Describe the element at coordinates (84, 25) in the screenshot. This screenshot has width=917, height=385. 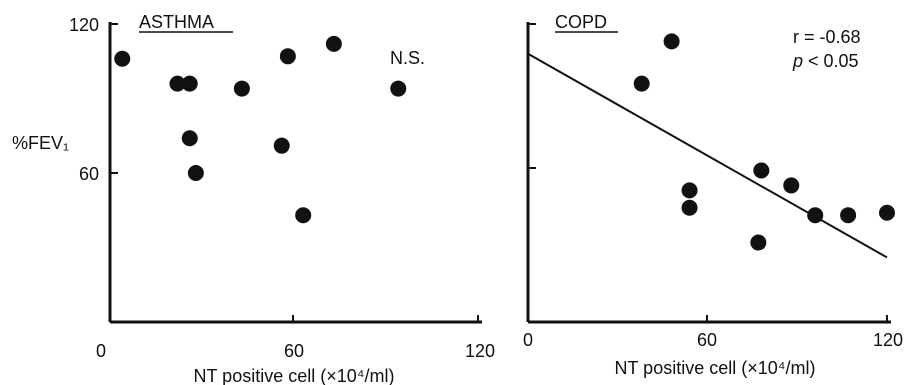
I see `asthma-y-tick-label-120: 120` at that location.